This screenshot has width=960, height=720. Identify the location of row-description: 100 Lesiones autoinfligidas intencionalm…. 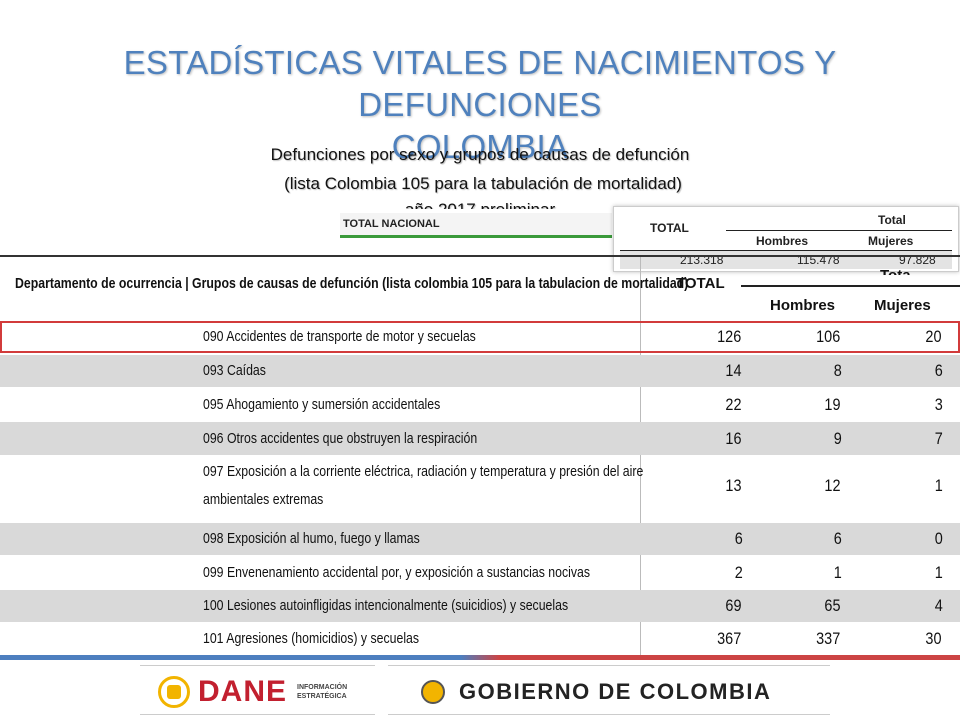
(386, 605).